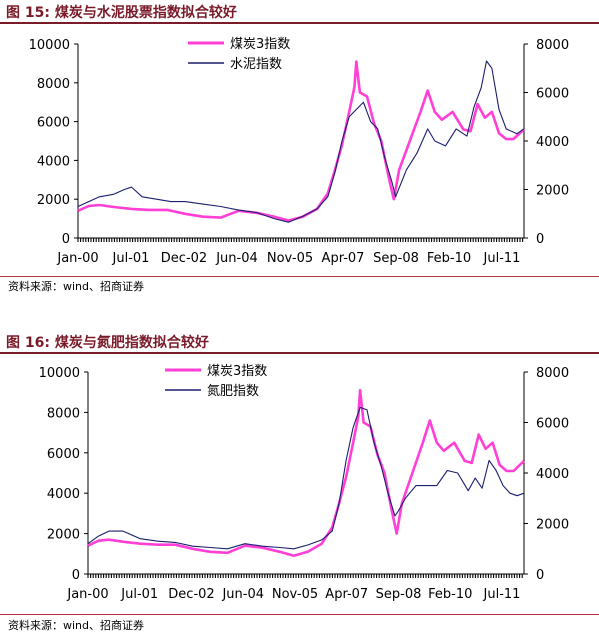  Describe the element at coordinates (76, 286) in the screenshot. I see `source-note-1: 资料来源：wind、招商证券` at that location.